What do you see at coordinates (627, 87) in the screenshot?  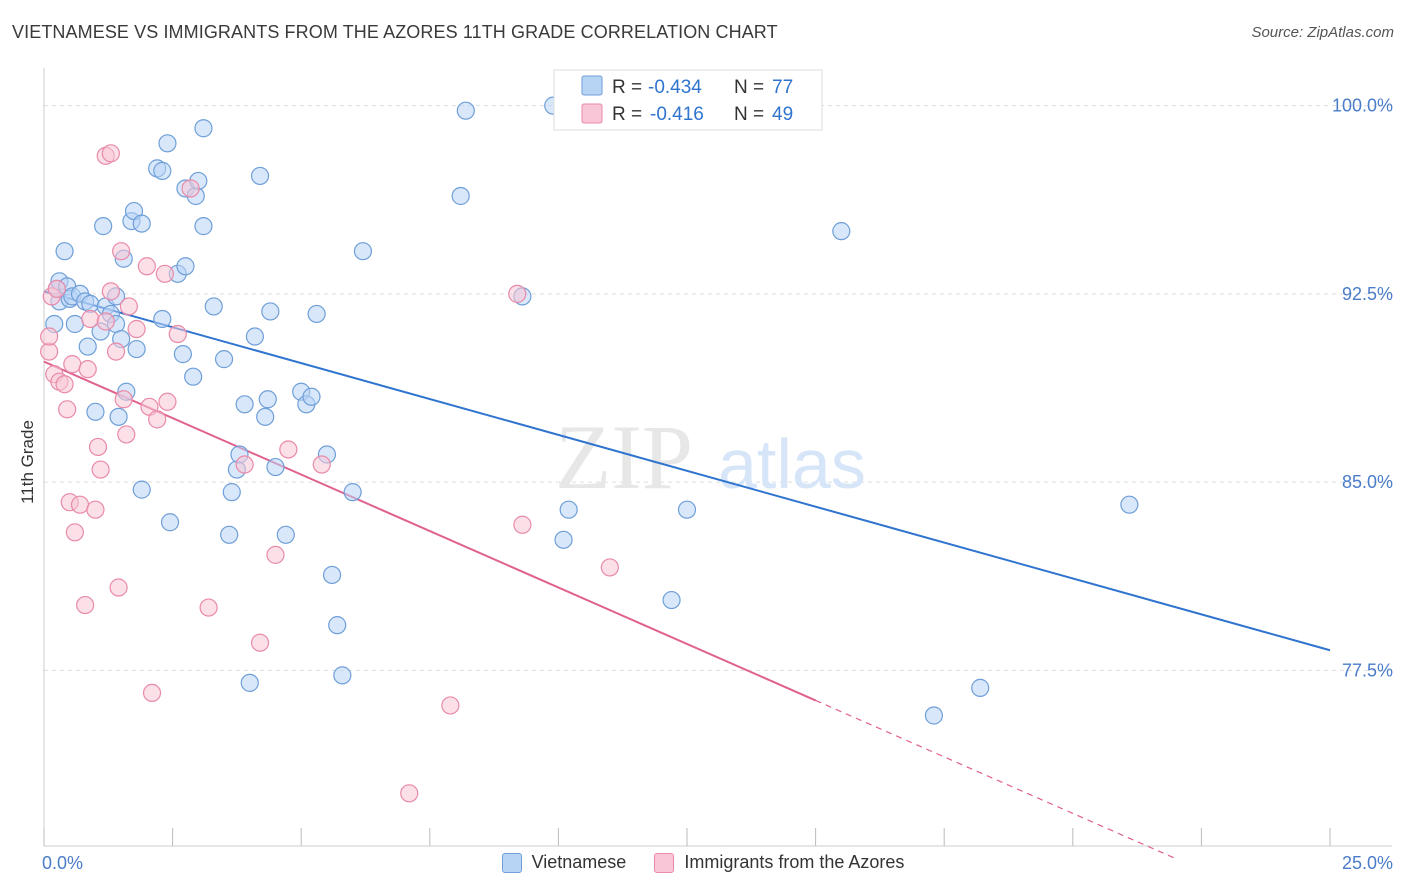 I see `legend-r-label-1: R =` at bounding box center [627, 87].